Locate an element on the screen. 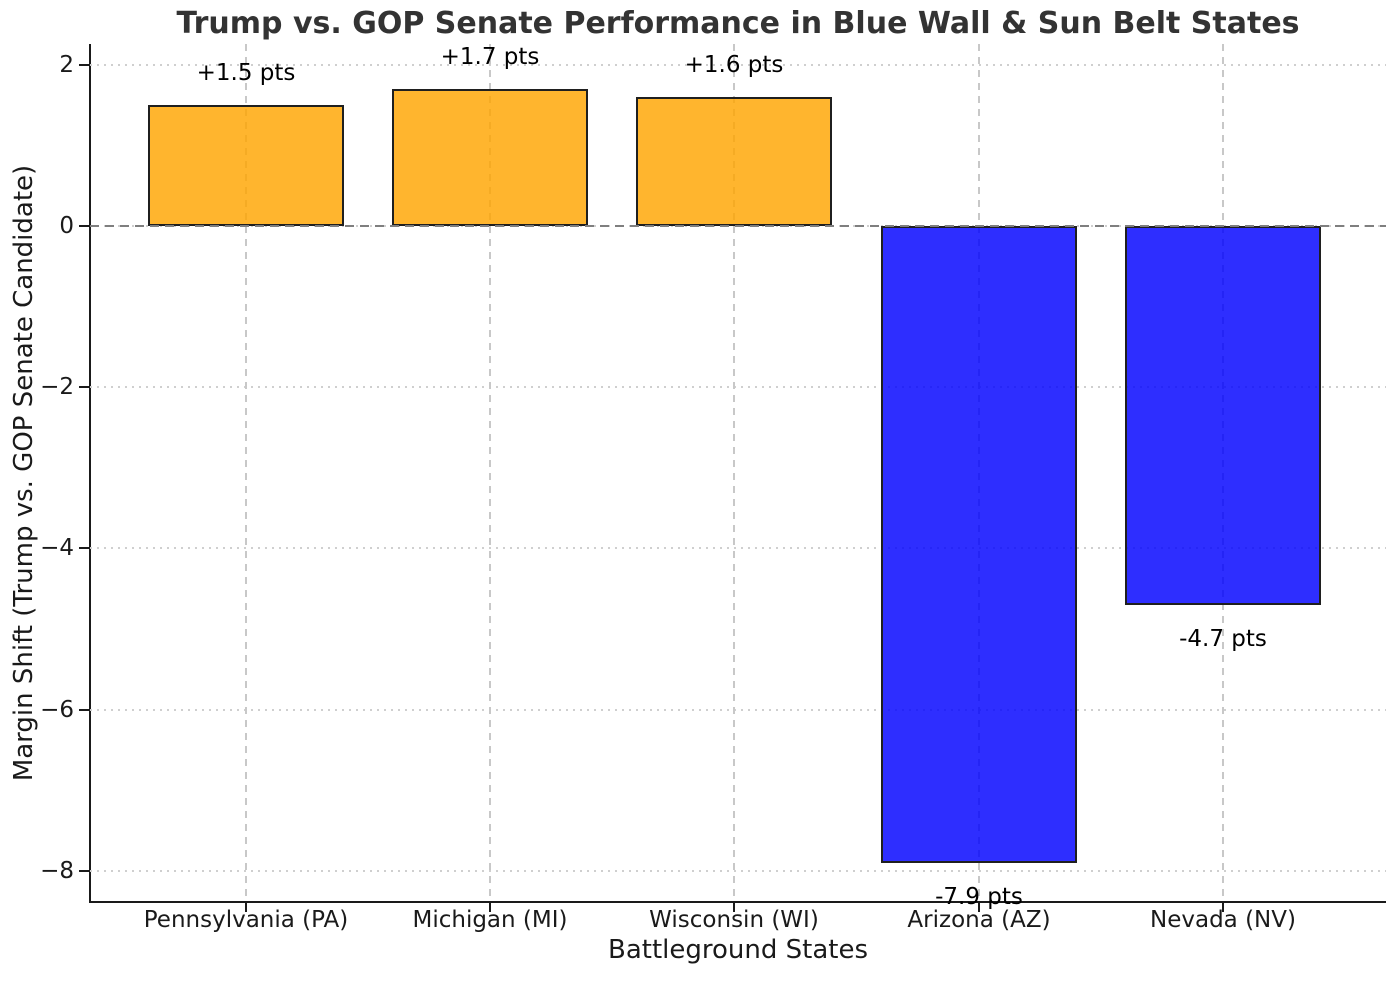 The image size is (1394, 981). y-tick-label: −4 is located at coordinates (57, 548).